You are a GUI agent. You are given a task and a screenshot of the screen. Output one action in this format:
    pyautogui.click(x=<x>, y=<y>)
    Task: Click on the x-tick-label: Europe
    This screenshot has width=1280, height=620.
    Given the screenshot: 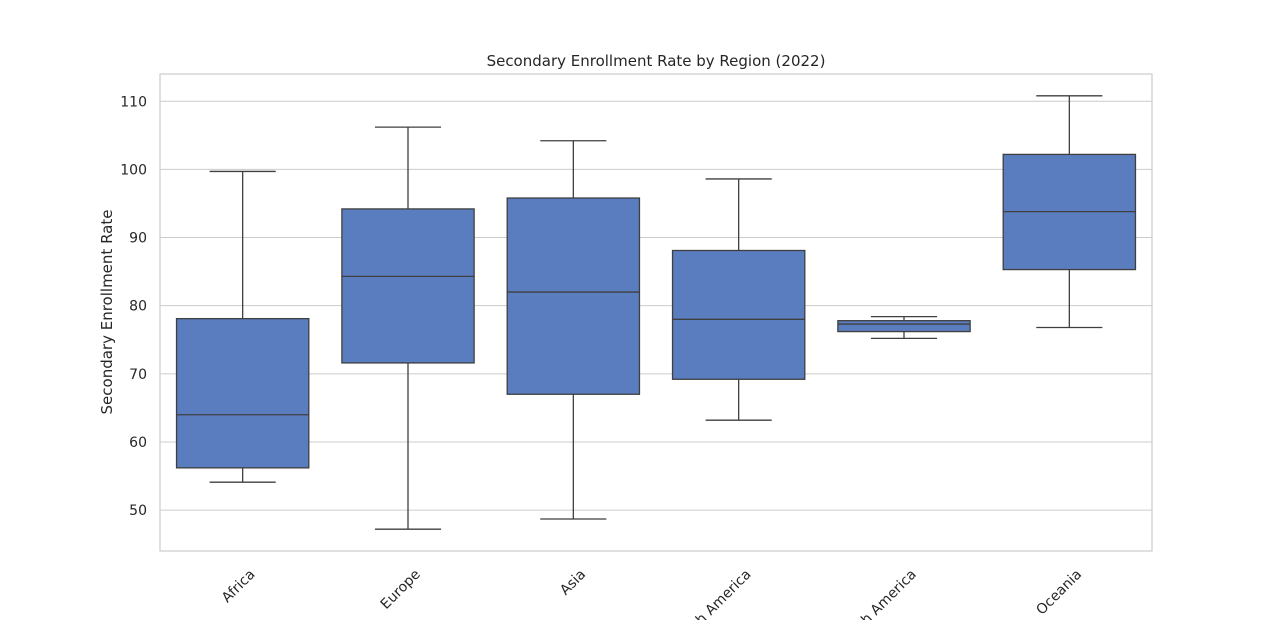 What is the action you would take?
    pyautogui.click(x=401, y=590)
    